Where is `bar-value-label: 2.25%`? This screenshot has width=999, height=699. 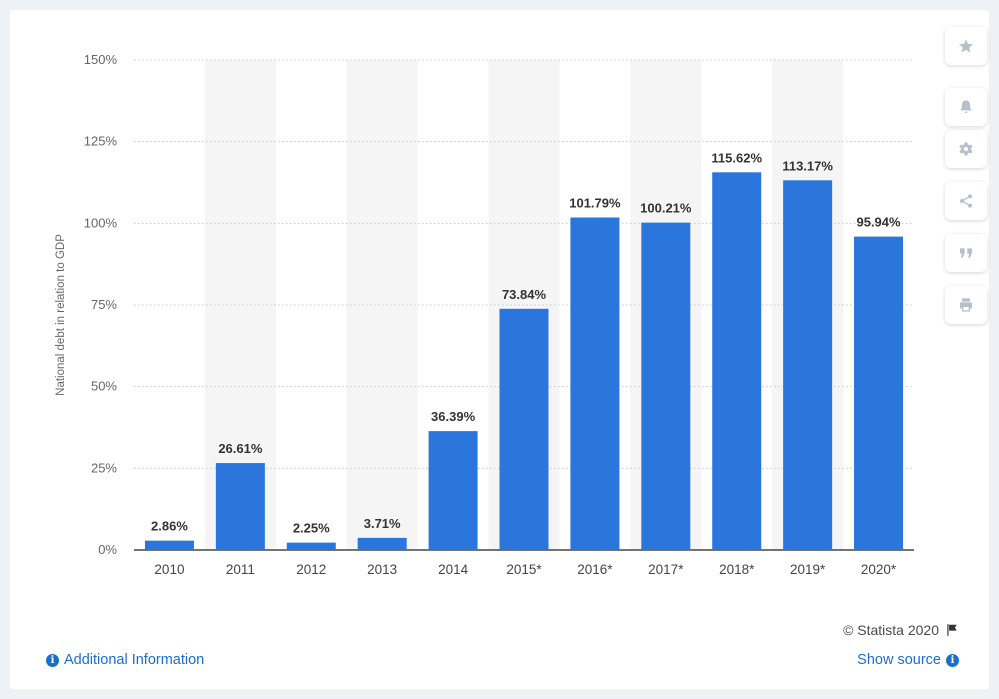
bar-value-label: 2.25% is located at coordinates (311, 528).